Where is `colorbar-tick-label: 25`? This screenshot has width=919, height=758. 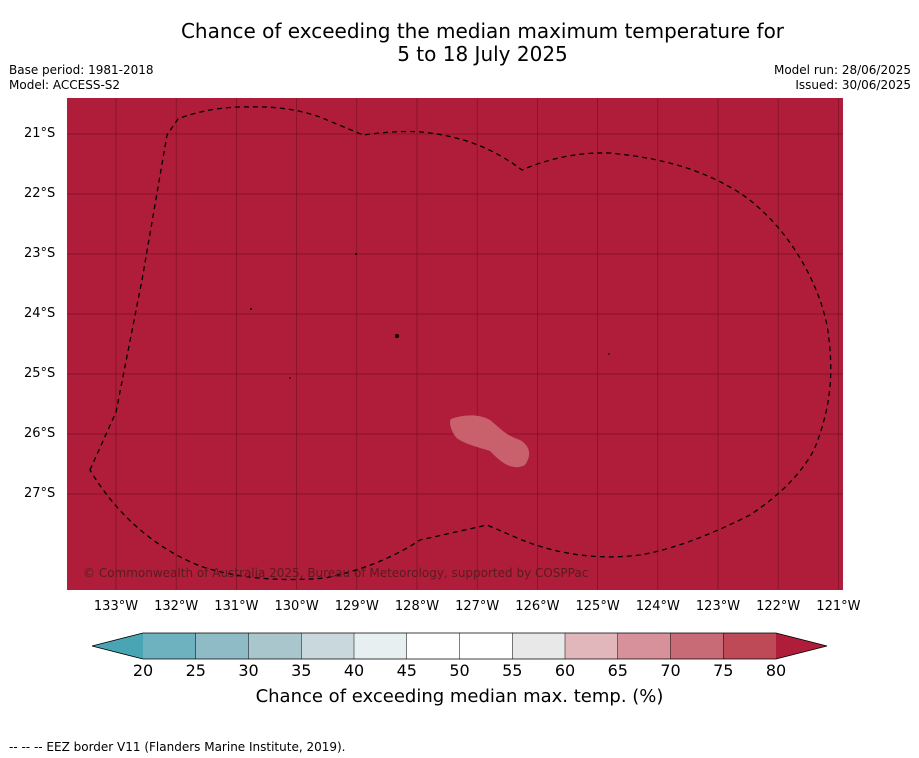
colorbar-tick-label: 25 is located at coordinates (195, 670).